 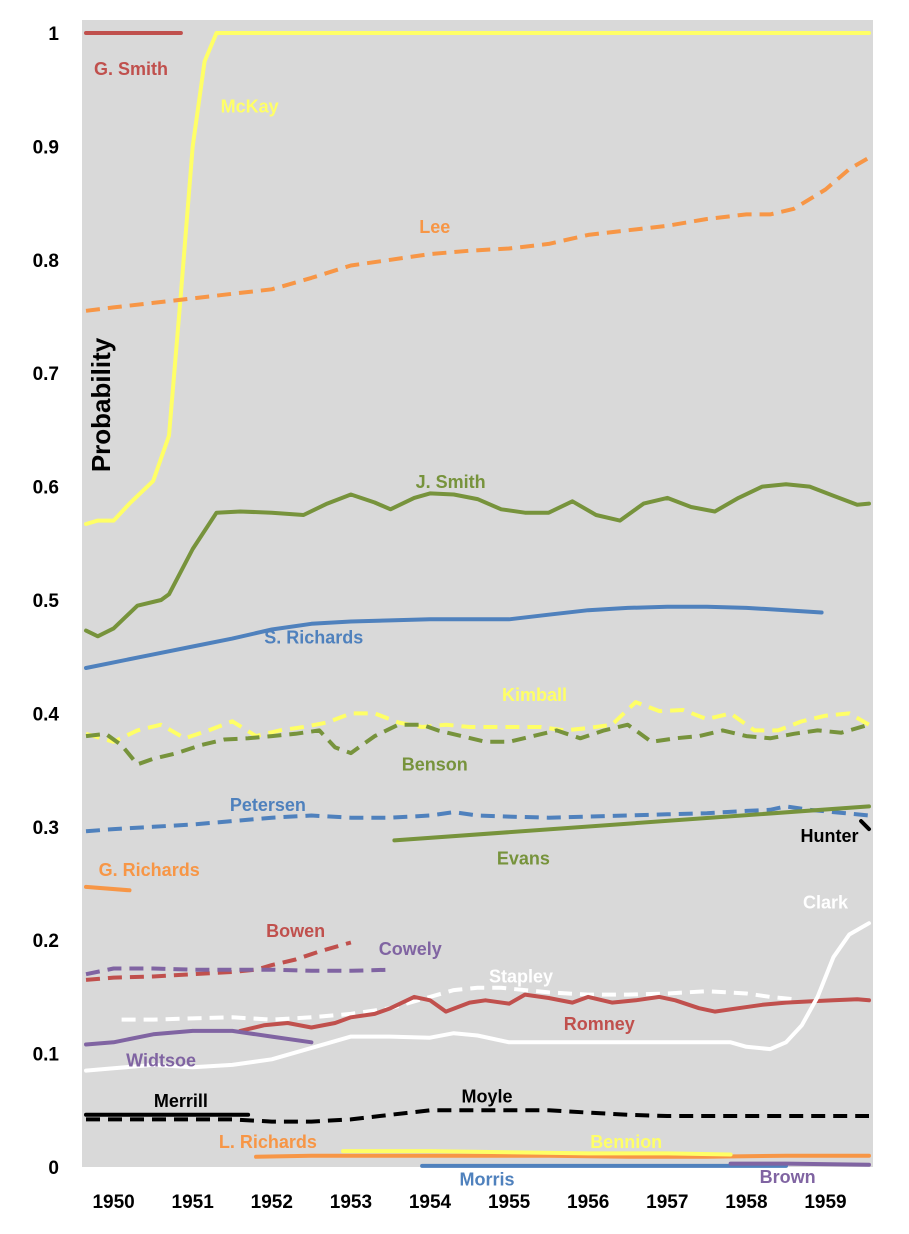 What do you see at coordinates (313, 637) in the screenshot?
I see `series-label-s-richards: S. Richards` at bounding box center [313, 637].